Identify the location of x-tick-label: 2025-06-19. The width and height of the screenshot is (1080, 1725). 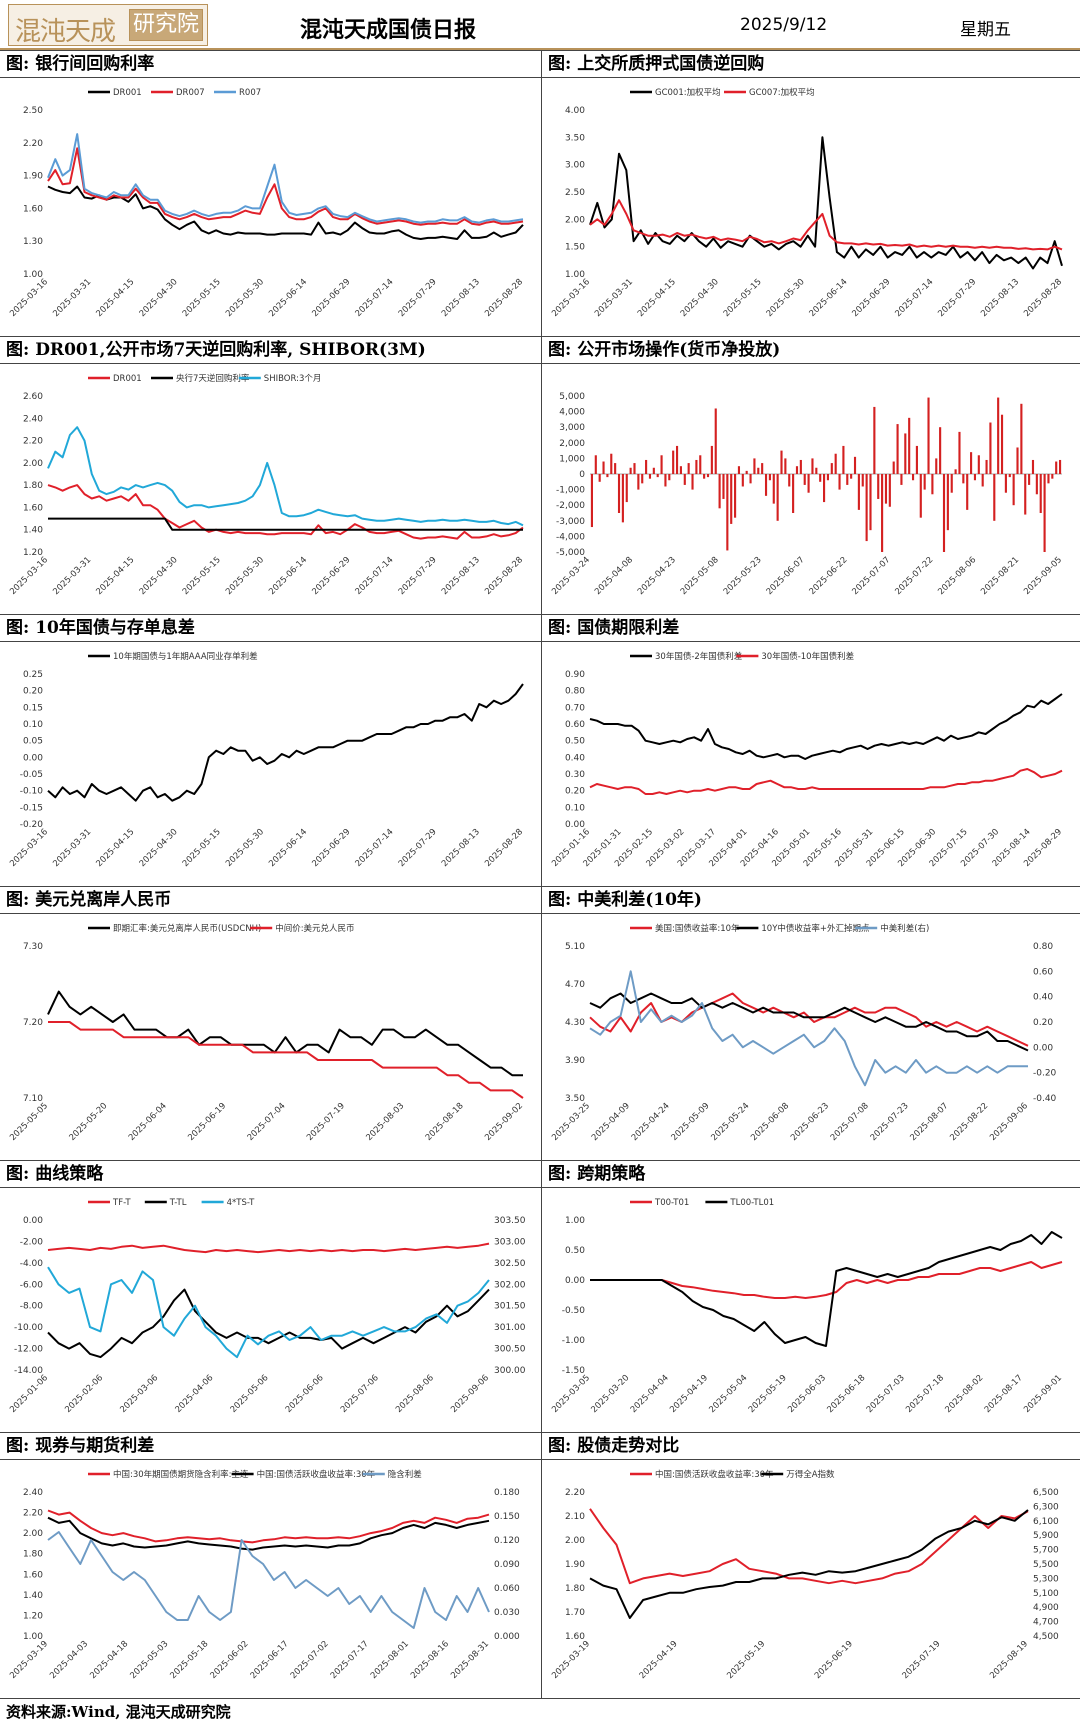
(834, 1660).